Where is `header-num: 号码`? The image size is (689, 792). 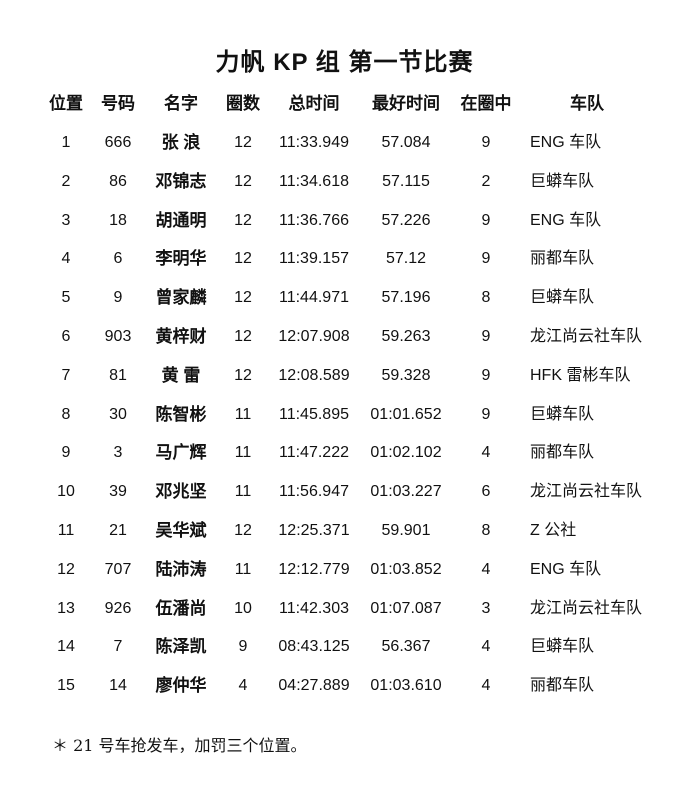
header-num: 号码 is located at coordinates (118, 103).